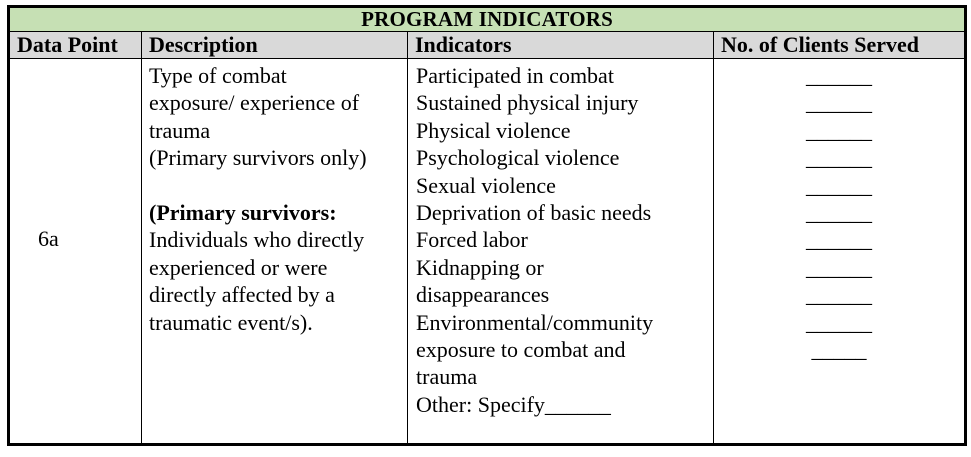  I want to click on description-paragraph-2-heading: (Primary survivors:, so click(276, 212).